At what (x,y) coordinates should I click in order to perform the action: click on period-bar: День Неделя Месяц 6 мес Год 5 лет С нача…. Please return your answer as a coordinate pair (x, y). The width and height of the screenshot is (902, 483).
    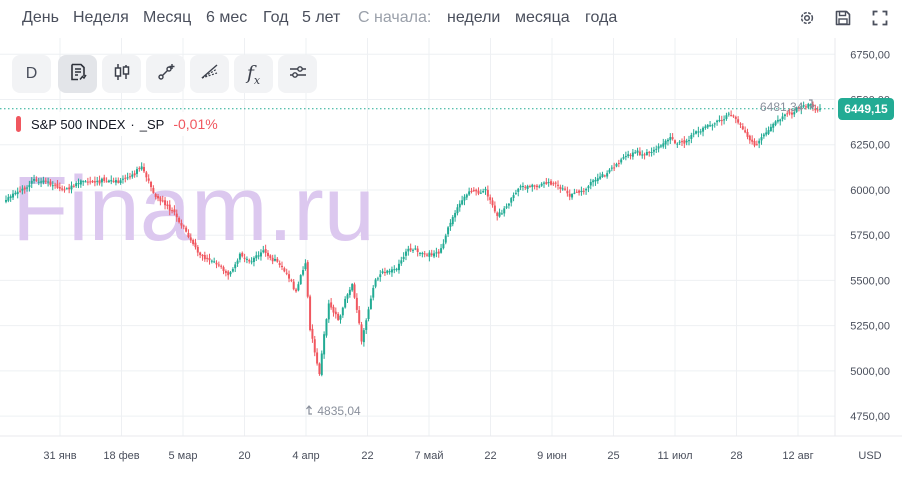
    Looking at the image, I should click on (451, 19).